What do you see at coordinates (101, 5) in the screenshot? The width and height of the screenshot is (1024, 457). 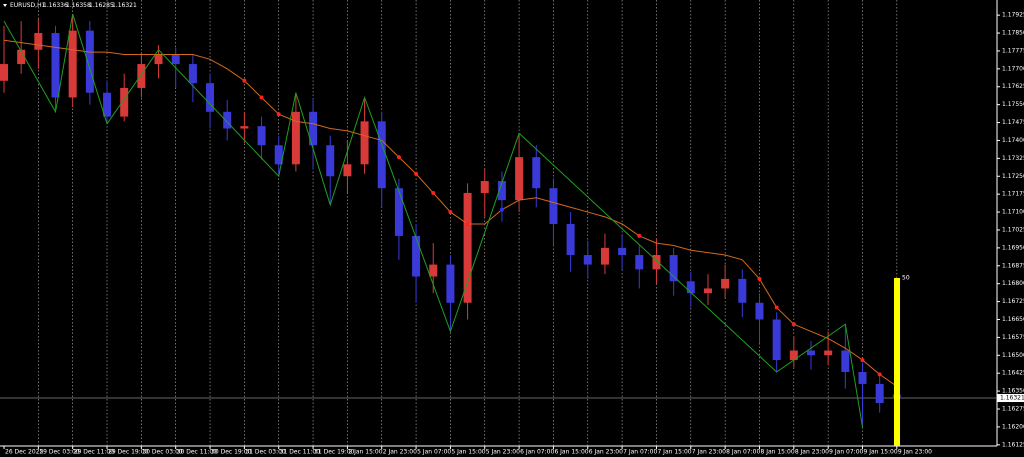 I see `header-low: 1.16285` at bounding box center [101, 5].